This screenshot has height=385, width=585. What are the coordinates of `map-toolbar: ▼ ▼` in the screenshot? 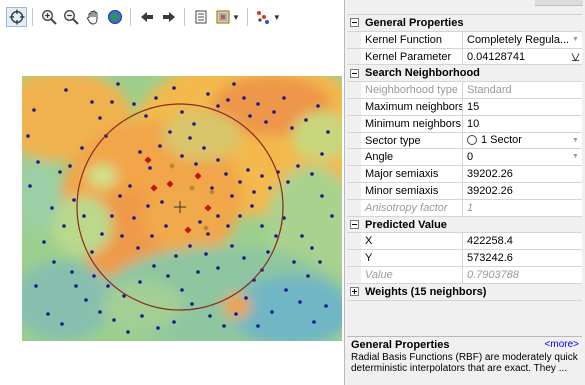 It's located at (172, 17).